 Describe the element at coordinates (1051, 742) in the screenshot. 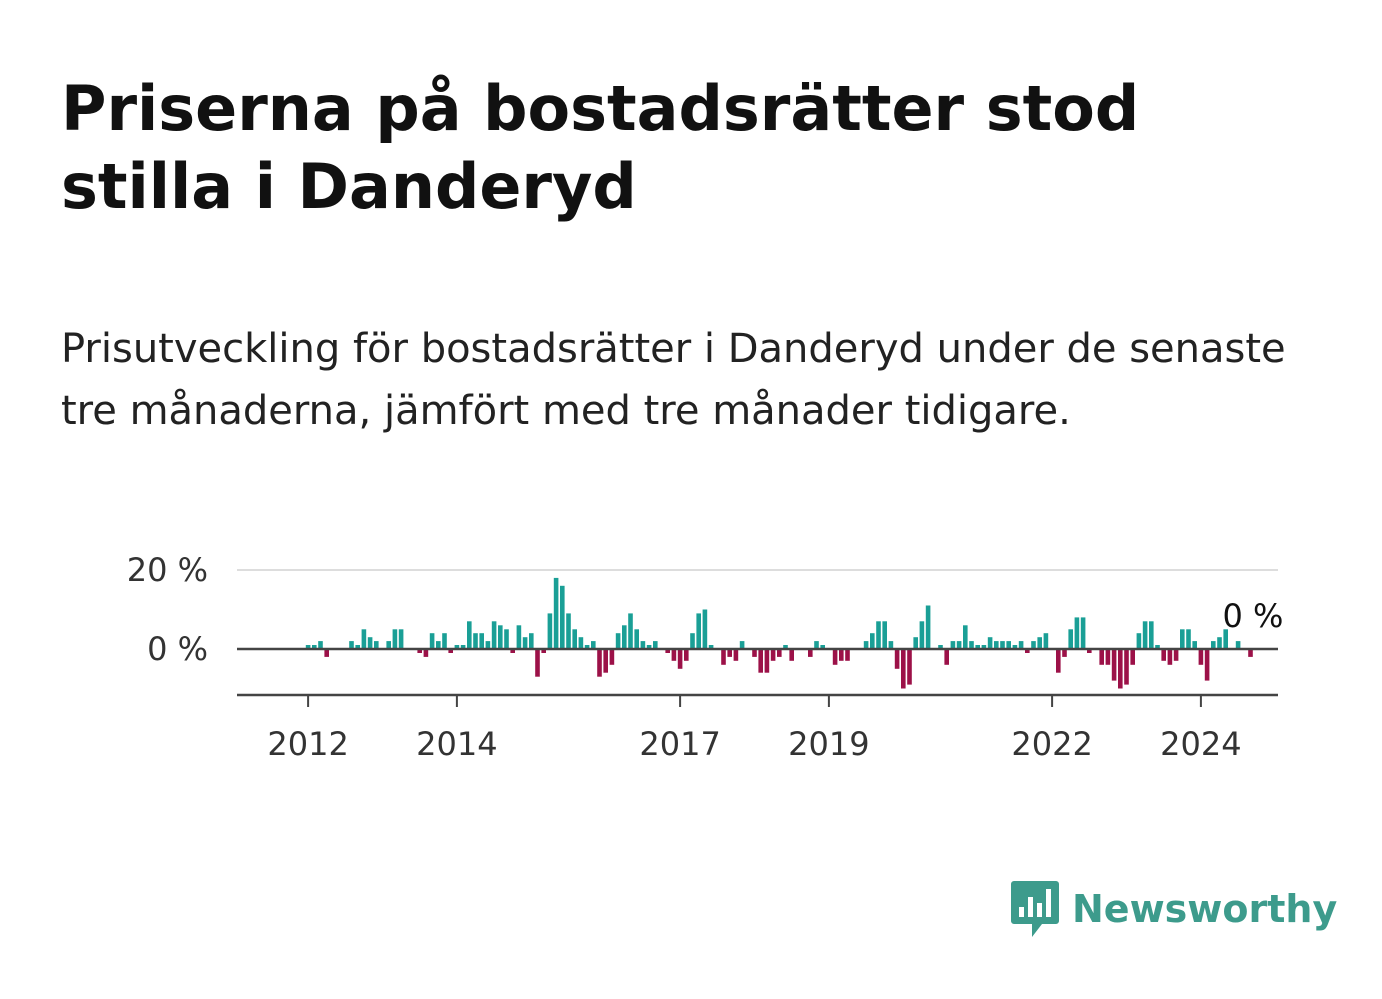

I see `x-tick-label: 2022` at that location.